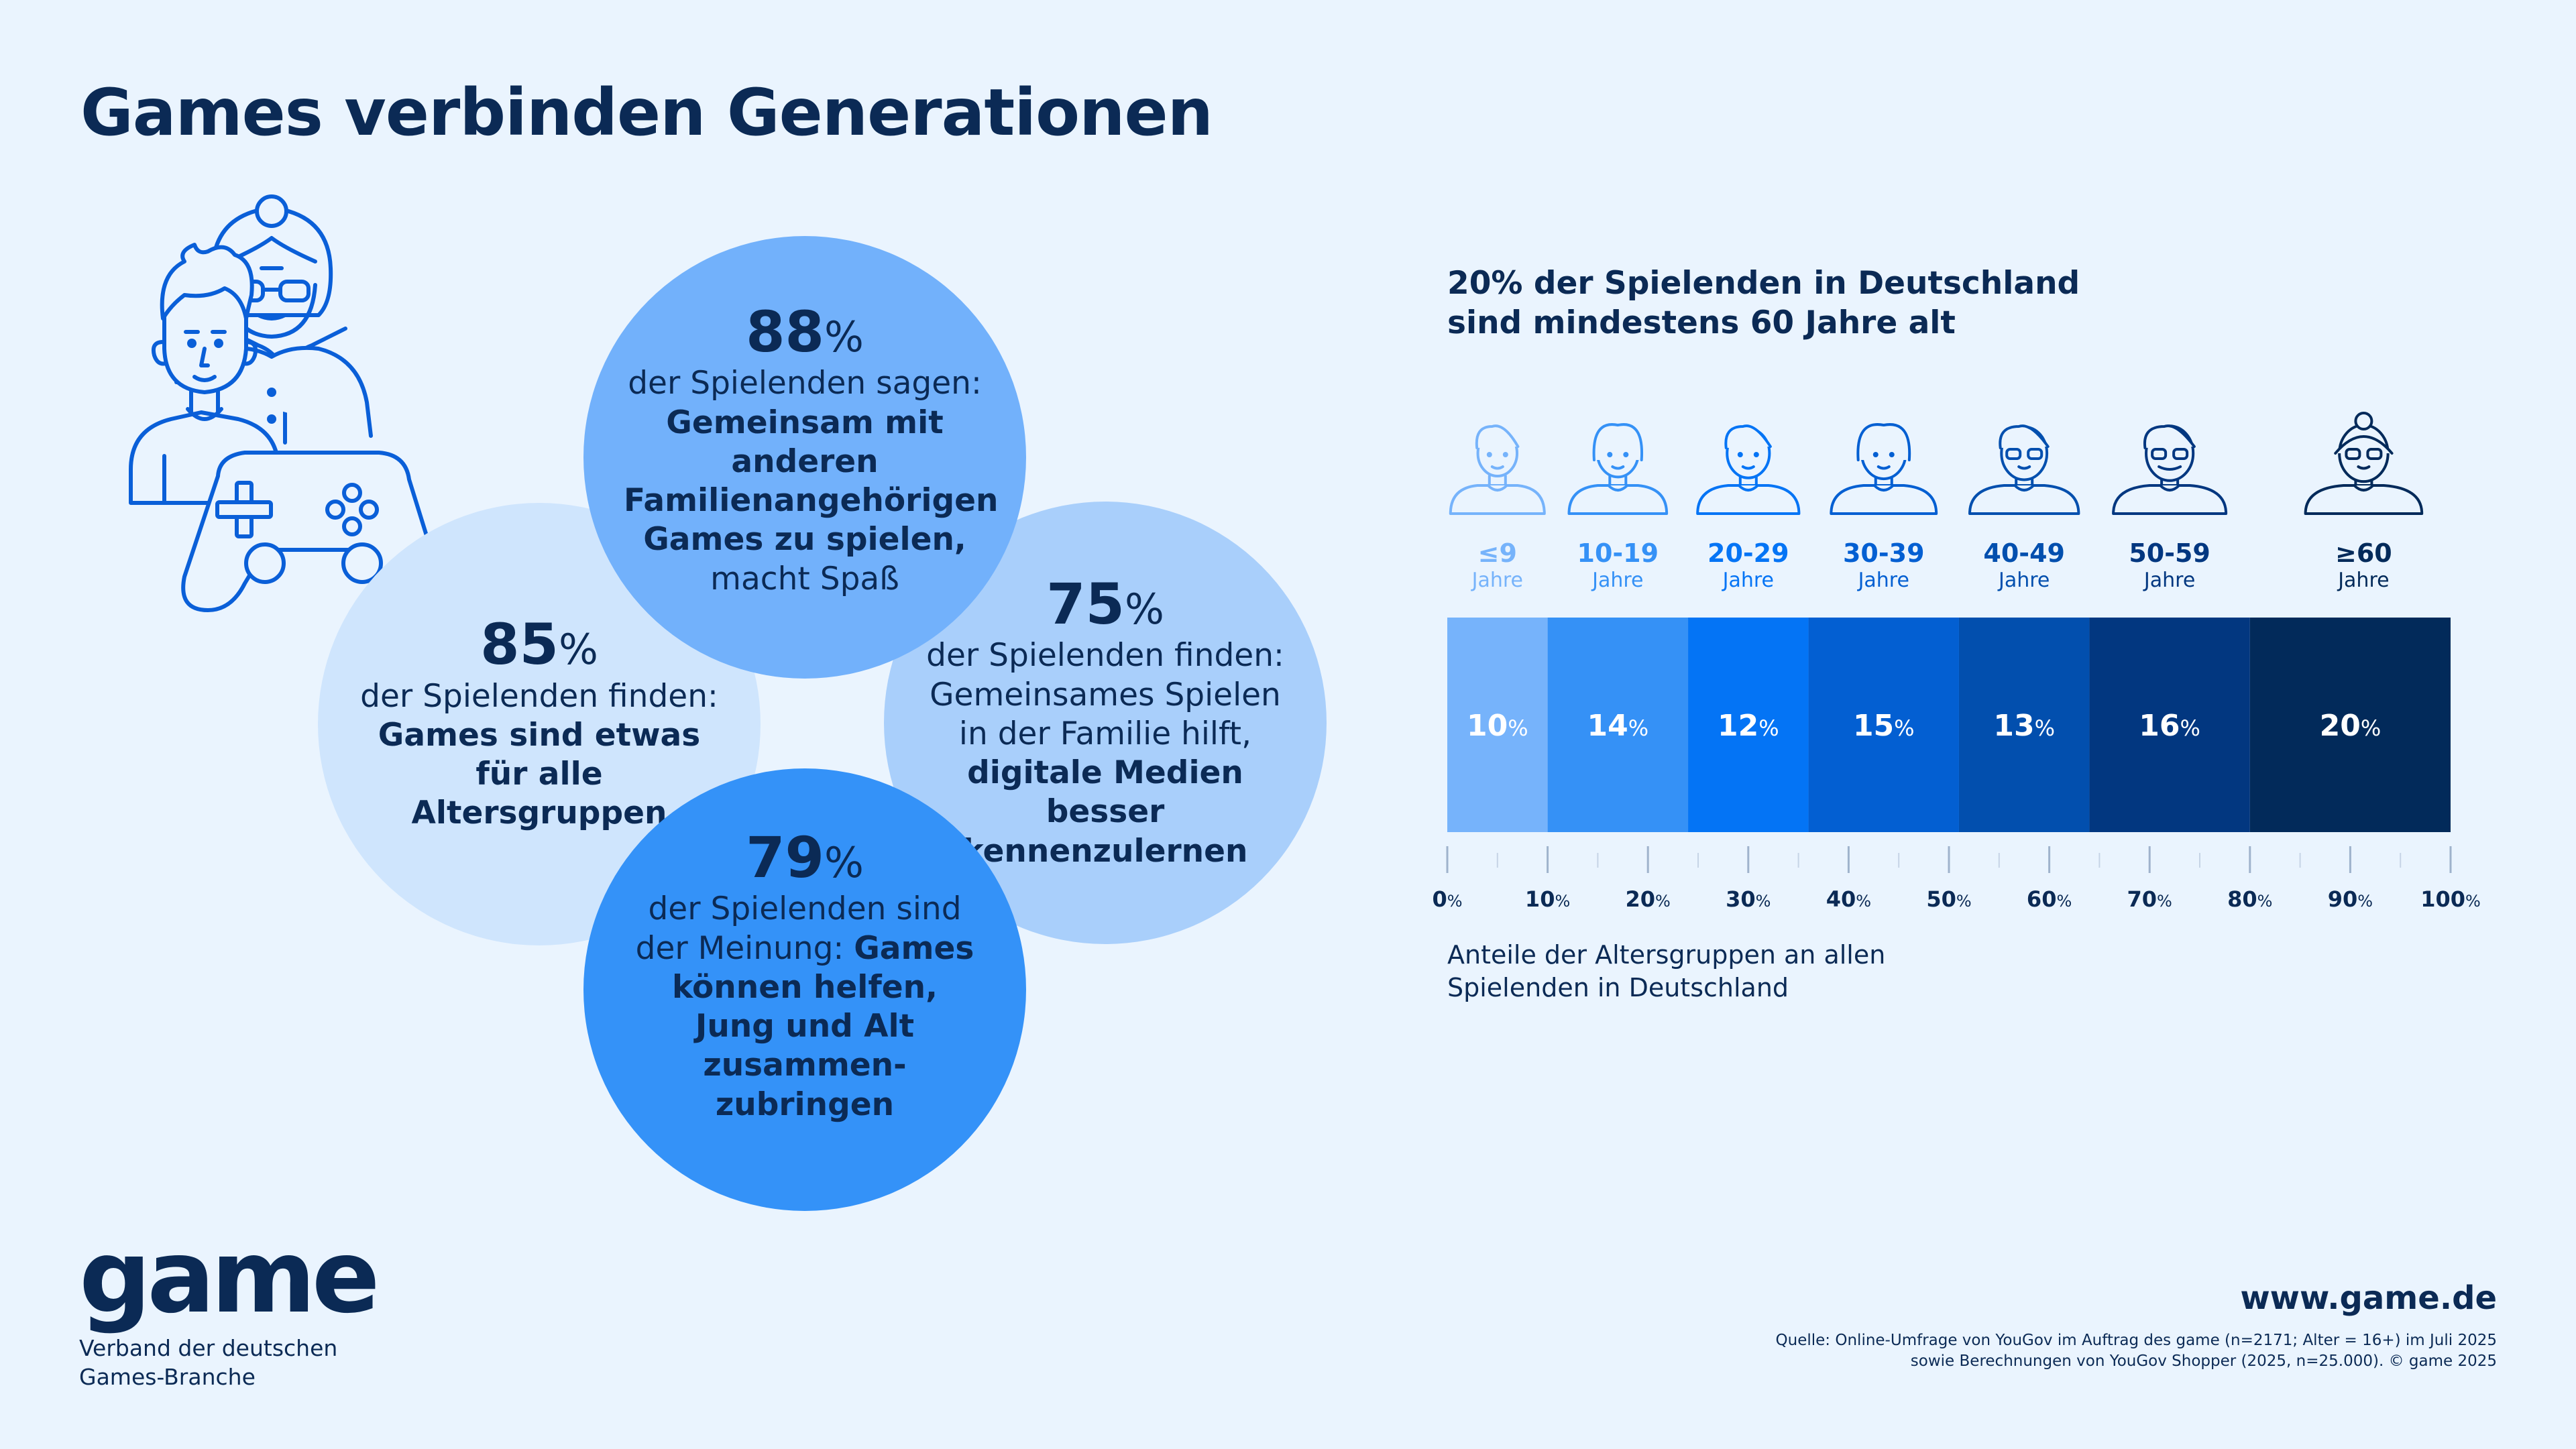 Image resolution: width=2576 pixels, height=1449 pixels. I want to click on x-tick-label: 80%, so click(2249, 899).